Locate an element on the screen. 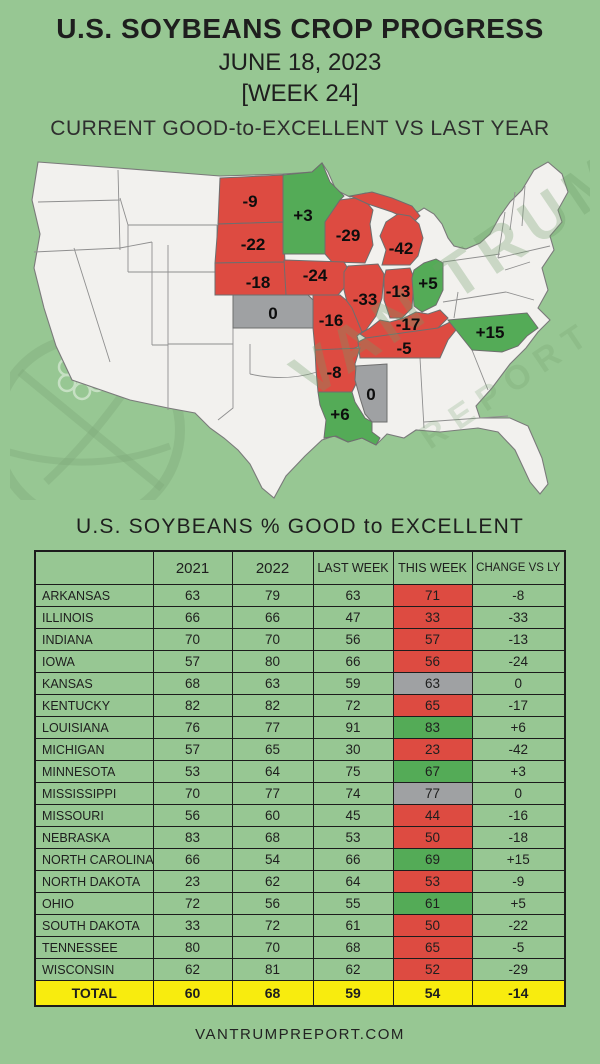 The image size is (600, 1064). value-this-week: 56 is located at coordinates (432, 661).